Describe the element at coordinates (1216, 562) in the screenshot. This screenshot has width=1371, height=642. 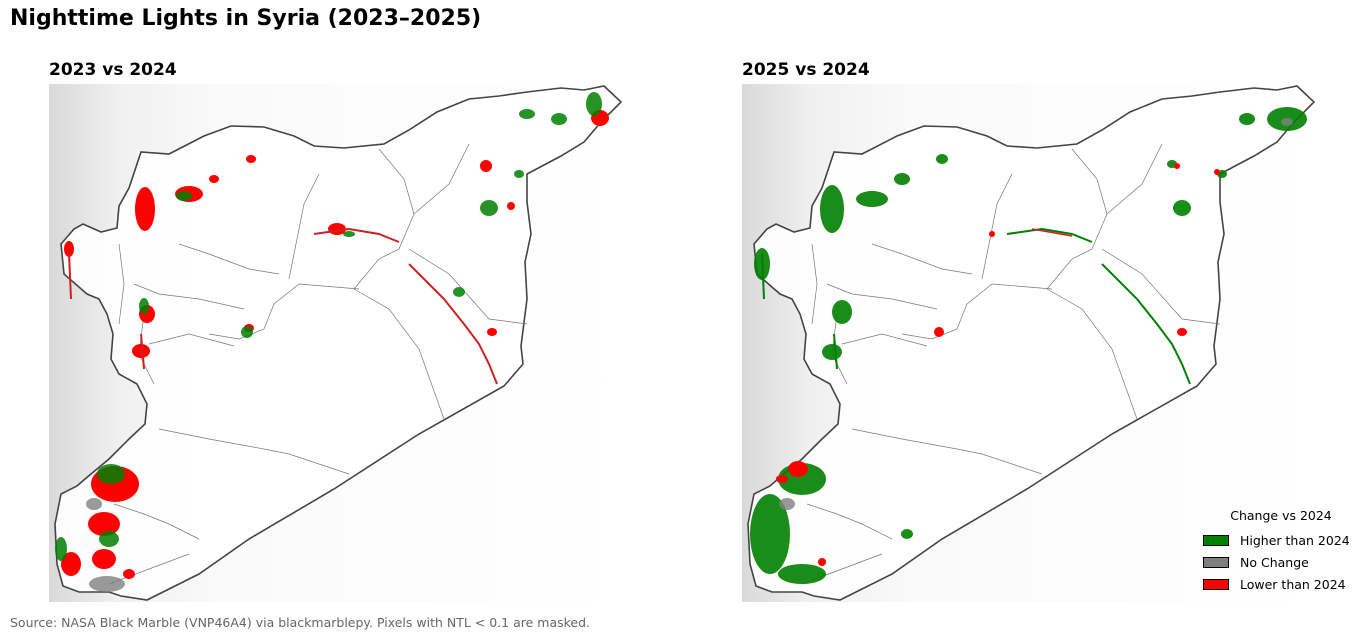
I see `legend-swatch-gray` at that location.